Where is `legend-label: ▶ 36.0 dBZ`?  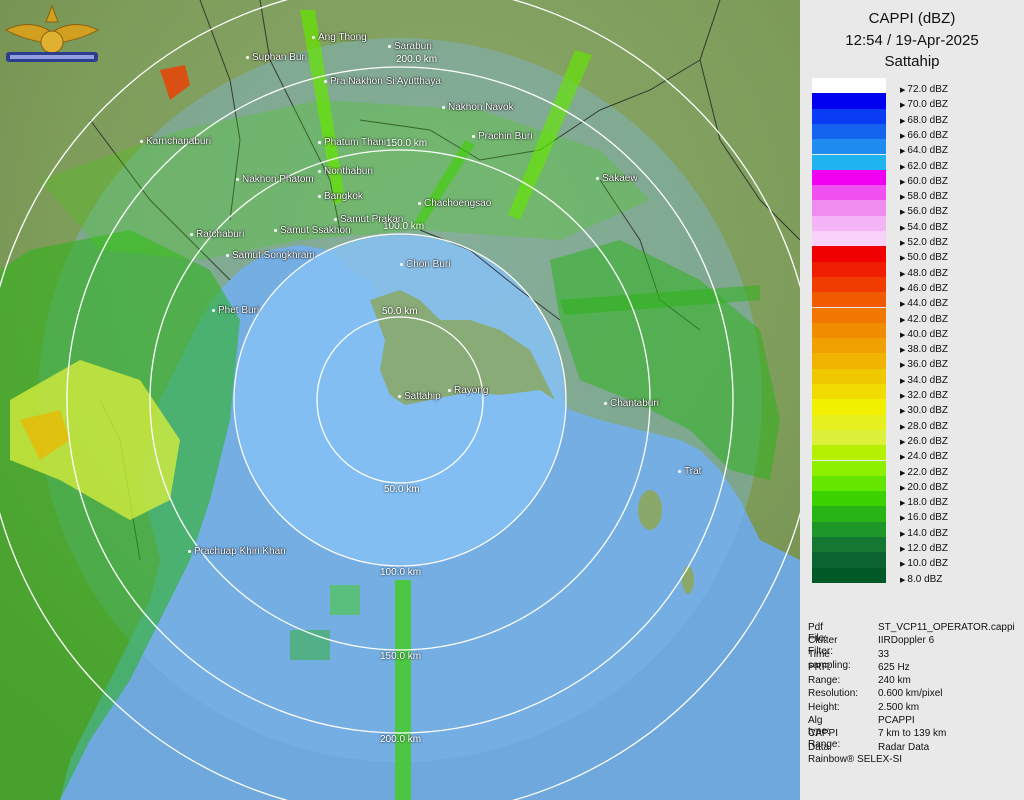
legend-label: ▶ 36.0 dBZ is located at coordinates (924, 364).